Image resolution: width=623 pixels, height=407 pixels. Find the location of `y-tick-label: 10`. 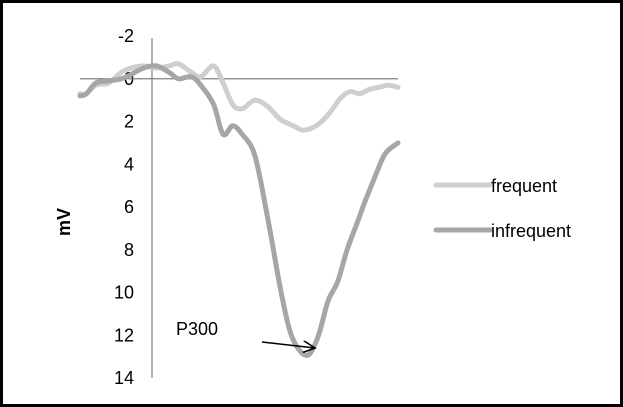

y-tick-label: 10 is located at coordinates (124, 293).